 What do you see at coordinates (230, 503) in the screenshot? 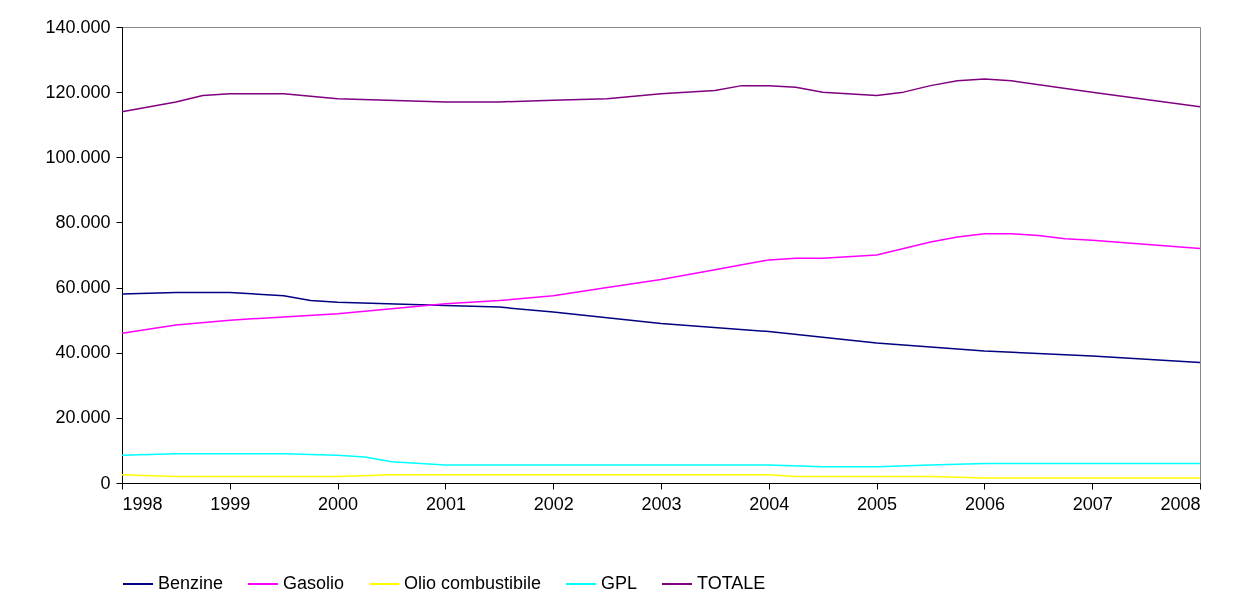
I see `x-tick-label: 1999` at bounding box center [230, 503].